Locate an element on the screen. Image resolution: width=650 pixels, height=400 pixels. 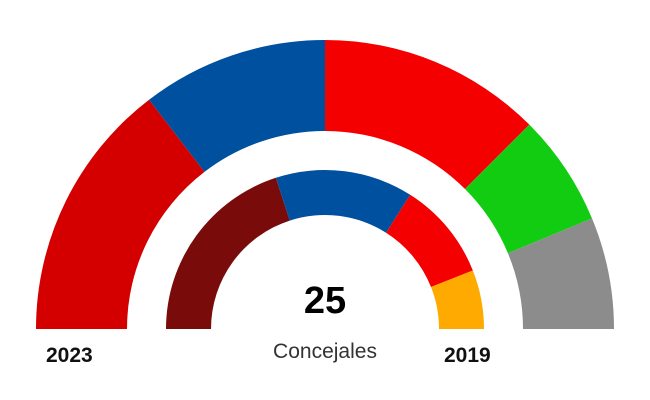
total-label: Concejales is located at coordinates (325, 351).